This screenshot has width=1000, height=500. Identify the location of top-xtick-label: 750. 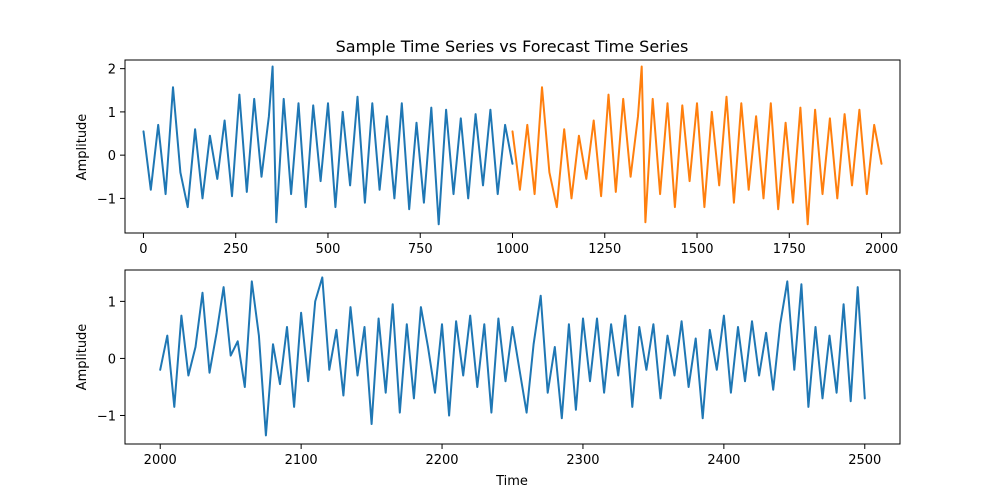
(420, 249).